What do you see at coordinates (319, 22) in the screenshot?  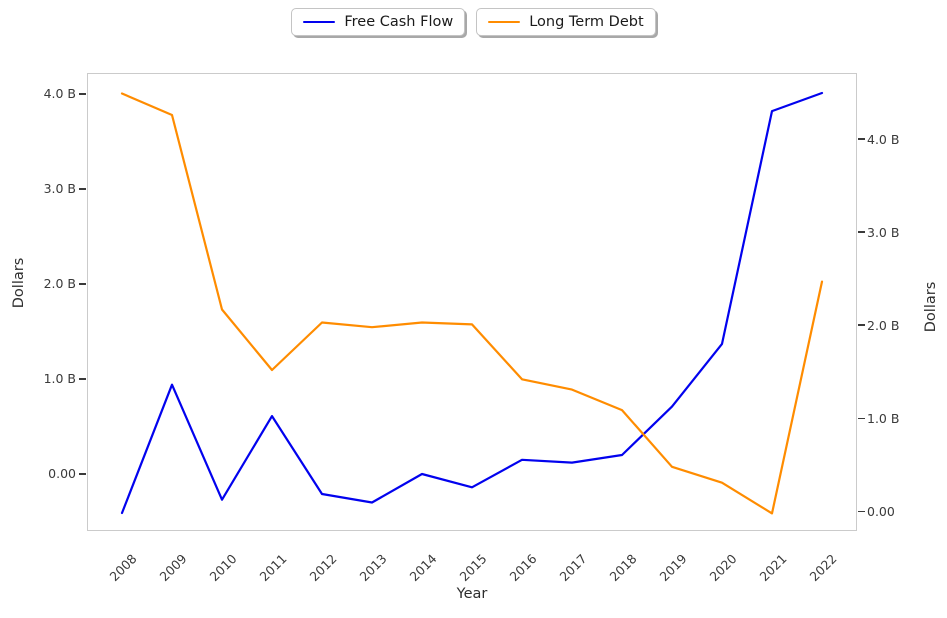 I see `legend-line-sample-blue` at bounding box center [319, 22].